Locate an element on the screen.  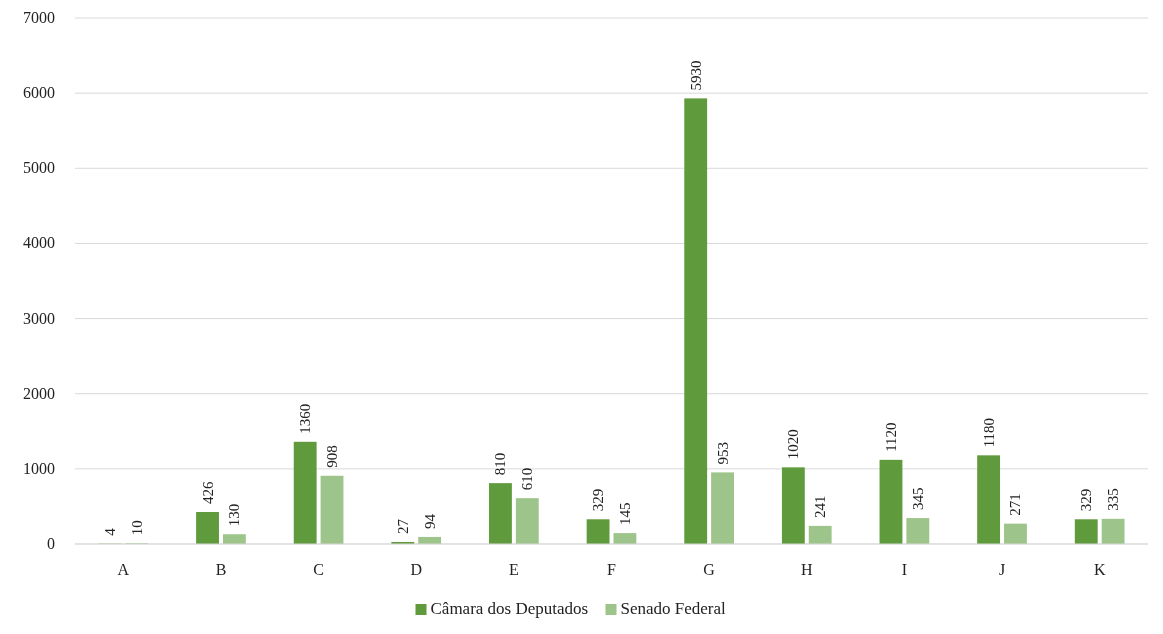
data-label: 345 is located at coordinates (917, 499).